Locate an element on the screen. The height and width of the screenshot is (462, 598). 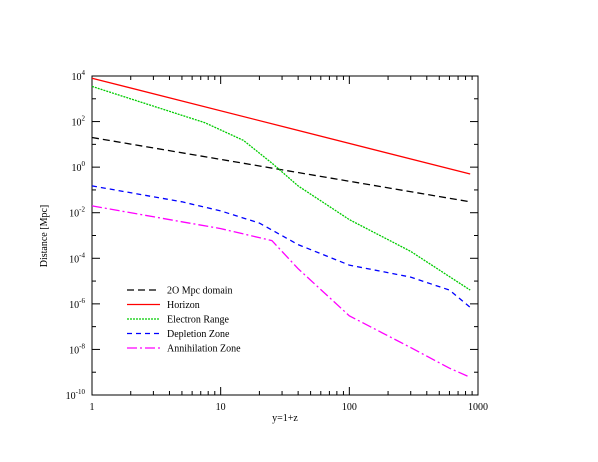
y-tick-exponent: -8 is located at coordinates (82, 346).